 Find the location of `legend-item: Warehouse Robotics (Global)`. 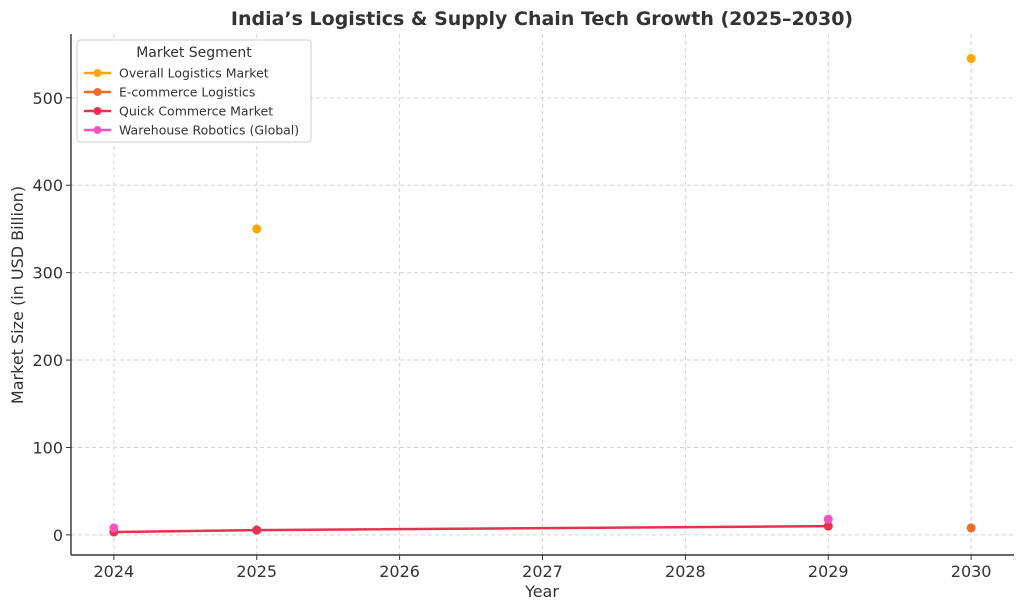

legend-item: Warehouse Robotics (Global) is located at coordinates (191, 130).